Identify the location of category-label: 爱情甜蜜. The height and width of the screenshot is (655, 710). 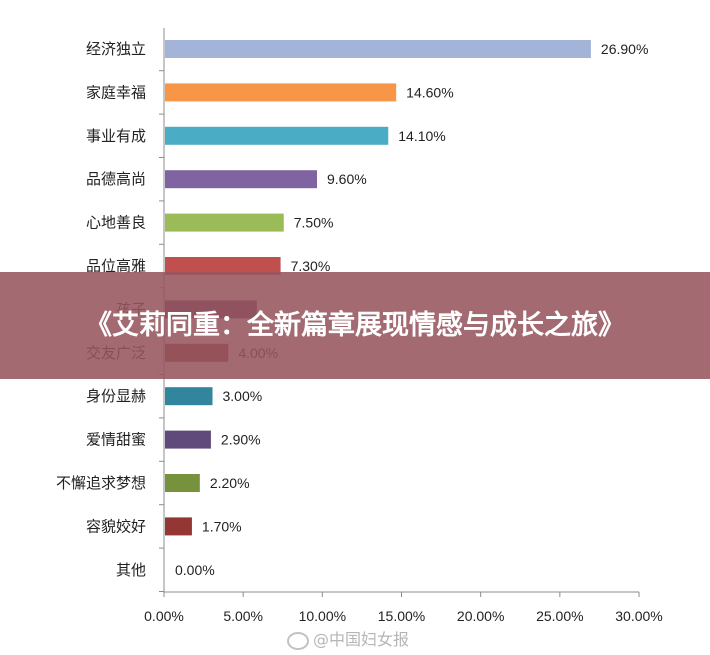
(116, 440).